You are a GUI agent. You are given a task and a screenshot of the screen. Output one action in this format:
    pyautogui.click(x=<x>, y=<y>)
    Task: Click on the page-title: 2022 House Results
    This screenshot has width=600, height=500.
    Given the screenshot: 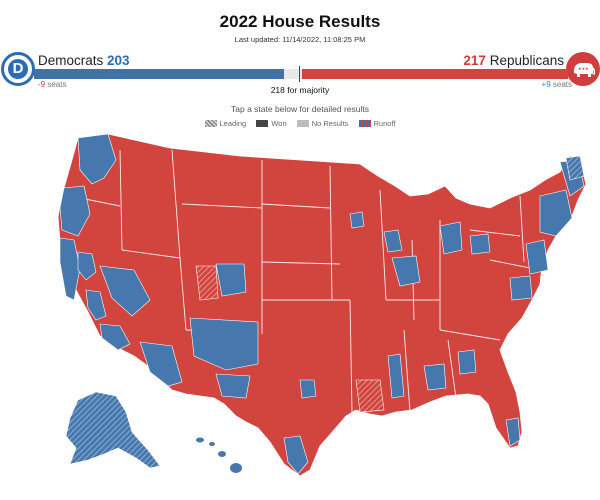 What is the action you would take?
    pyautogui.click(x=300, y=21)
    